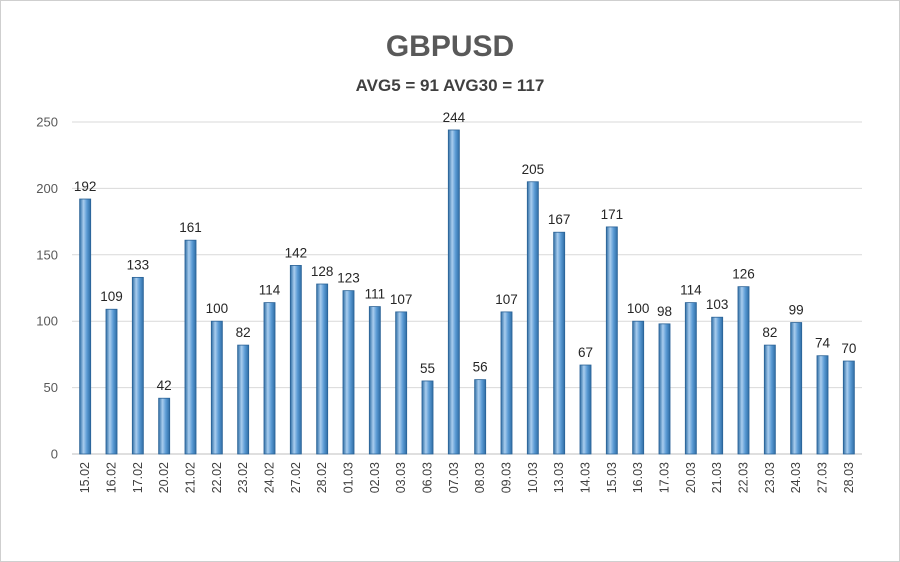 This screenshot has width=900, height=562. I want to click on data-label: 205, so click(533, 169).